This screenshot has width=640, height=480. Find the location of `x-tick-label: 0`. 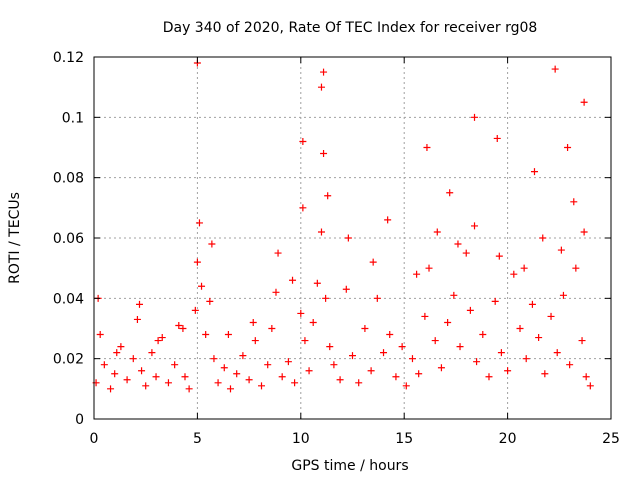

x-tick-label: 0 is located at coordinates (94, 439).